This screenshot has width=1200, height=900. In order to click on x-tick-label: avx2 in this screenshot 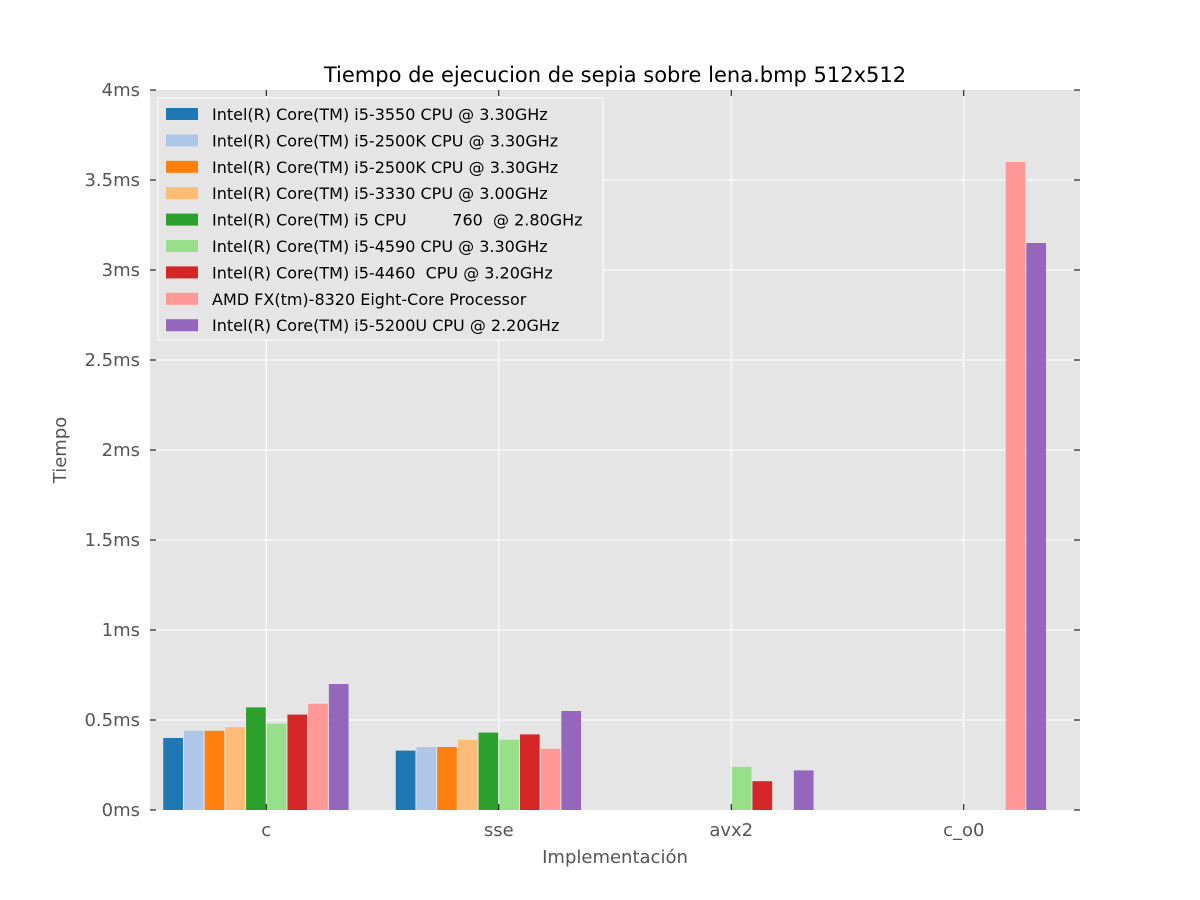, I will do `click(731, 830)`.